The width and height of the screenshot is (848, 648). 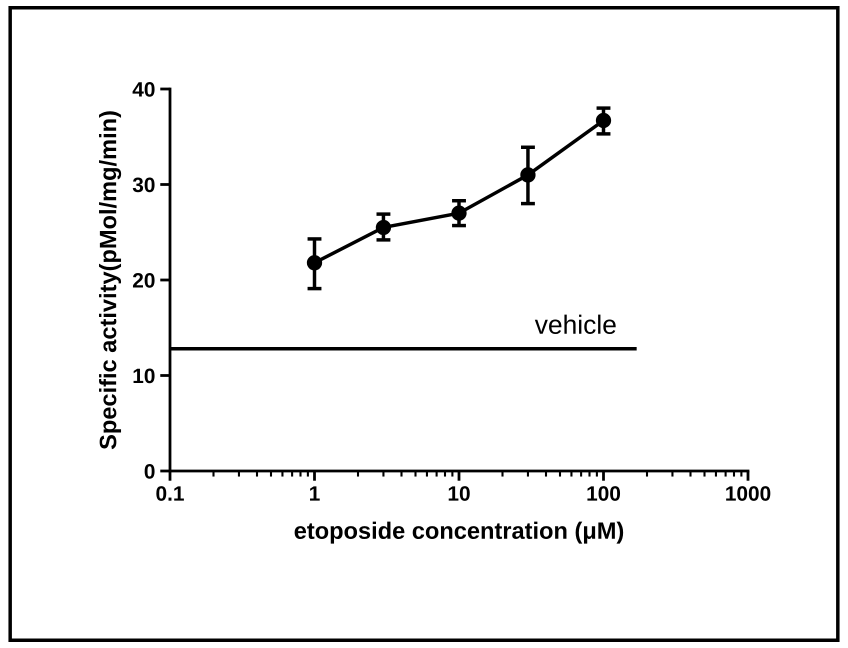 I want to click on x-axis-title: etoposide concentration (μM), so click(x=459, y=533).